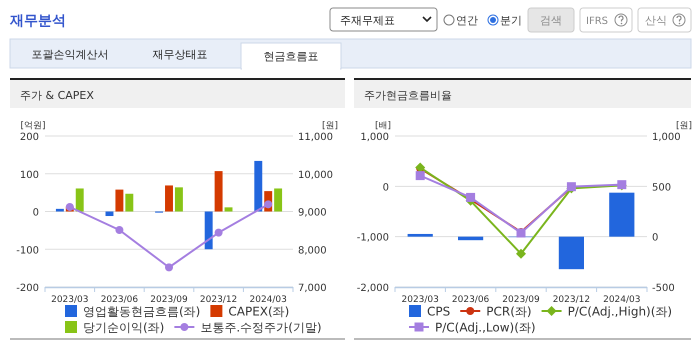 This screenshot has width=697, height=342. What do you see at coordinates (372, 238) in the screenshot?
I see `y-tick-label: -1,000` at bounding box center [372, 238].